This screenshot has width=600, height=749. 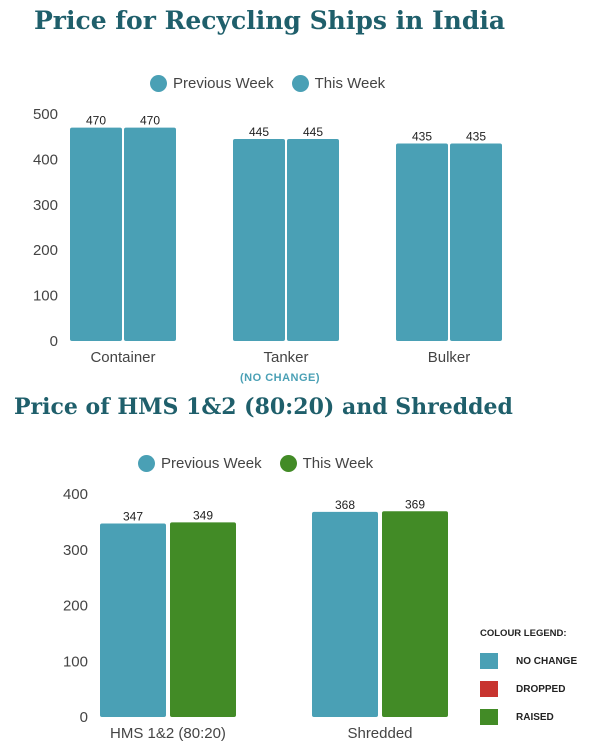 What do you see at coordinates (449, 357) in the screenshot?
I see `x-category-label: Bulker` at bounding box center [449, 357].